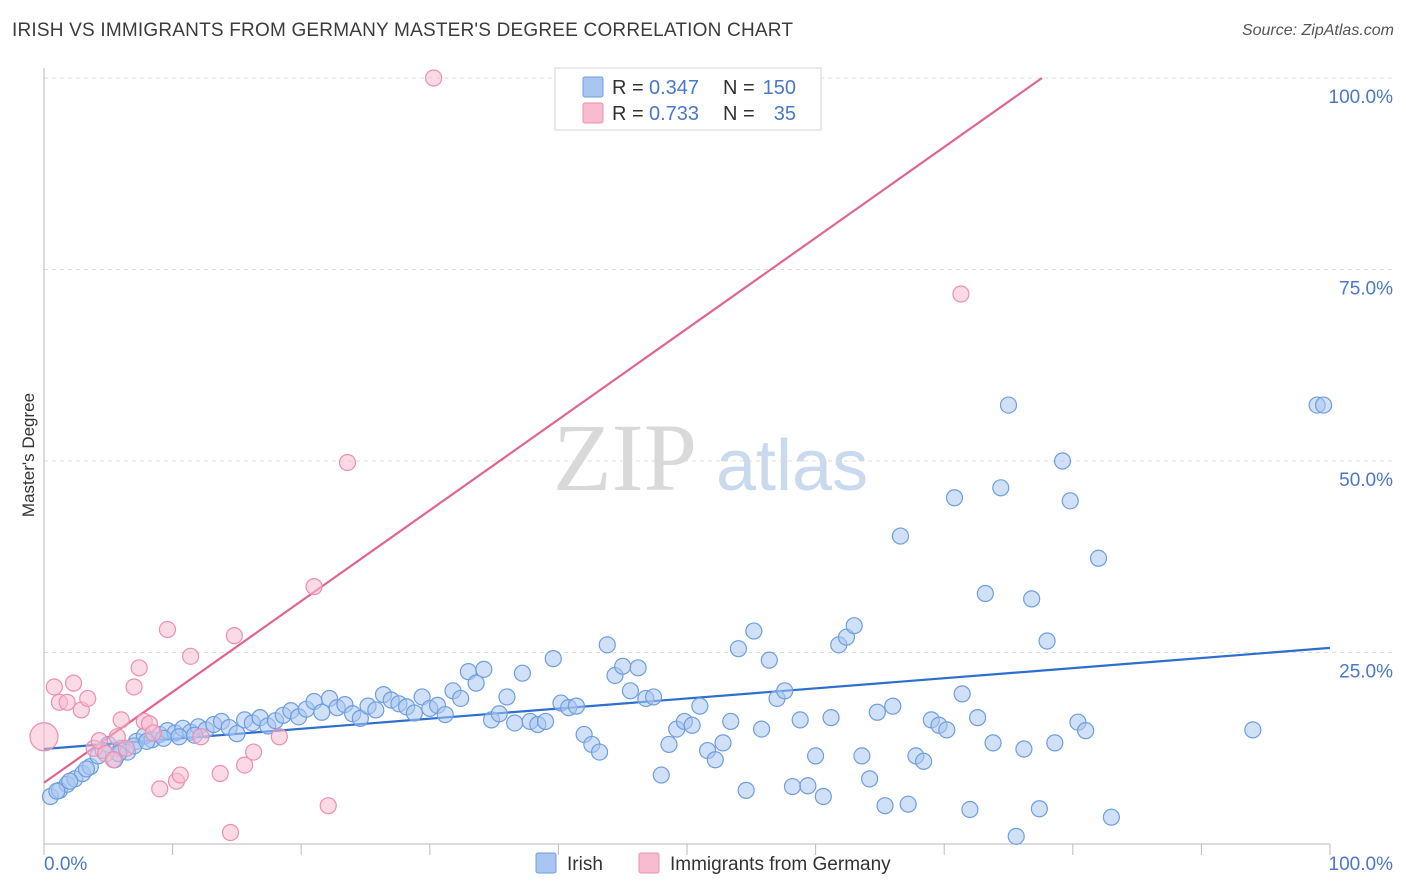 Image resolution: width=1406 pixels, height=892 pixels. I want to click on x-tick-label-min: 0.0%, so click(65, 864).